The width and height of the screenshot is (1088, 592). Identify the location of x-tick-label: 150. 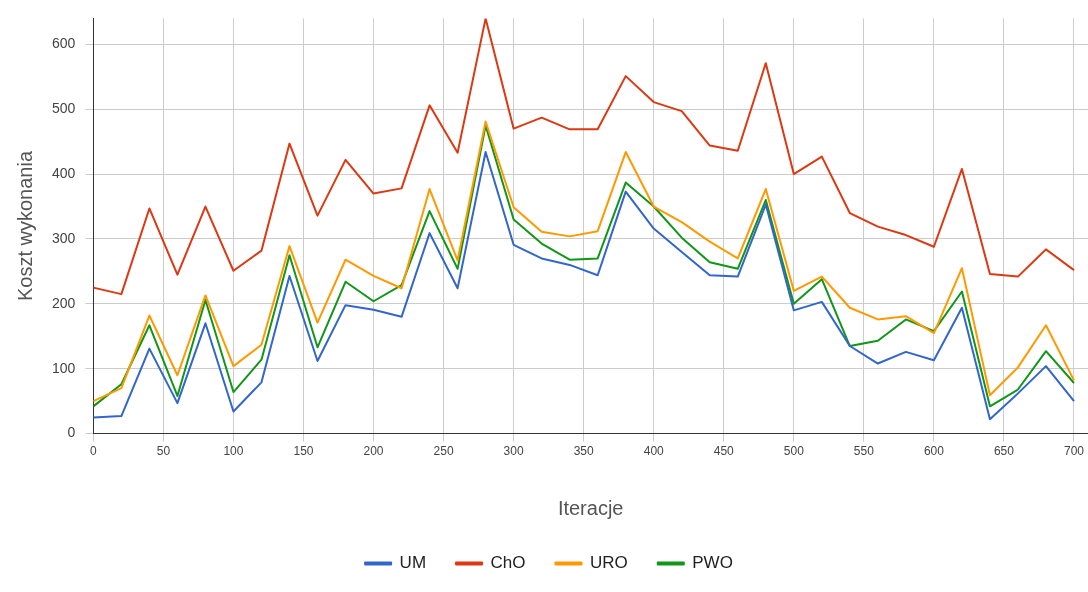
(303, 451).